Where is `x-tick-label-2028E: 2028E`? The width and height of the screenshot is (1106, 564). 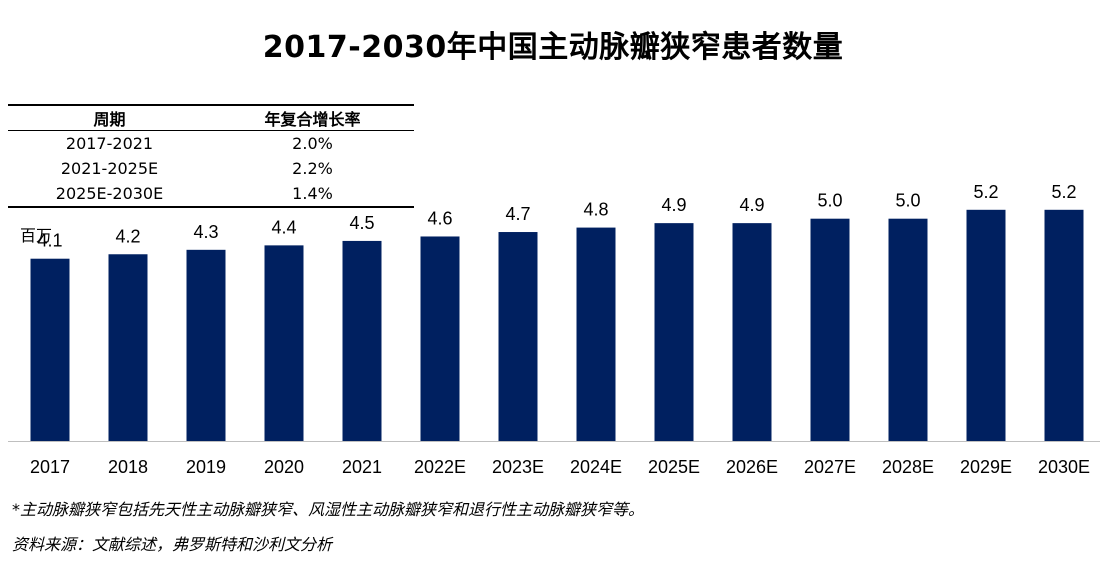 x-tick-label-2028E: 2028E is located at coordinates (908, 467).